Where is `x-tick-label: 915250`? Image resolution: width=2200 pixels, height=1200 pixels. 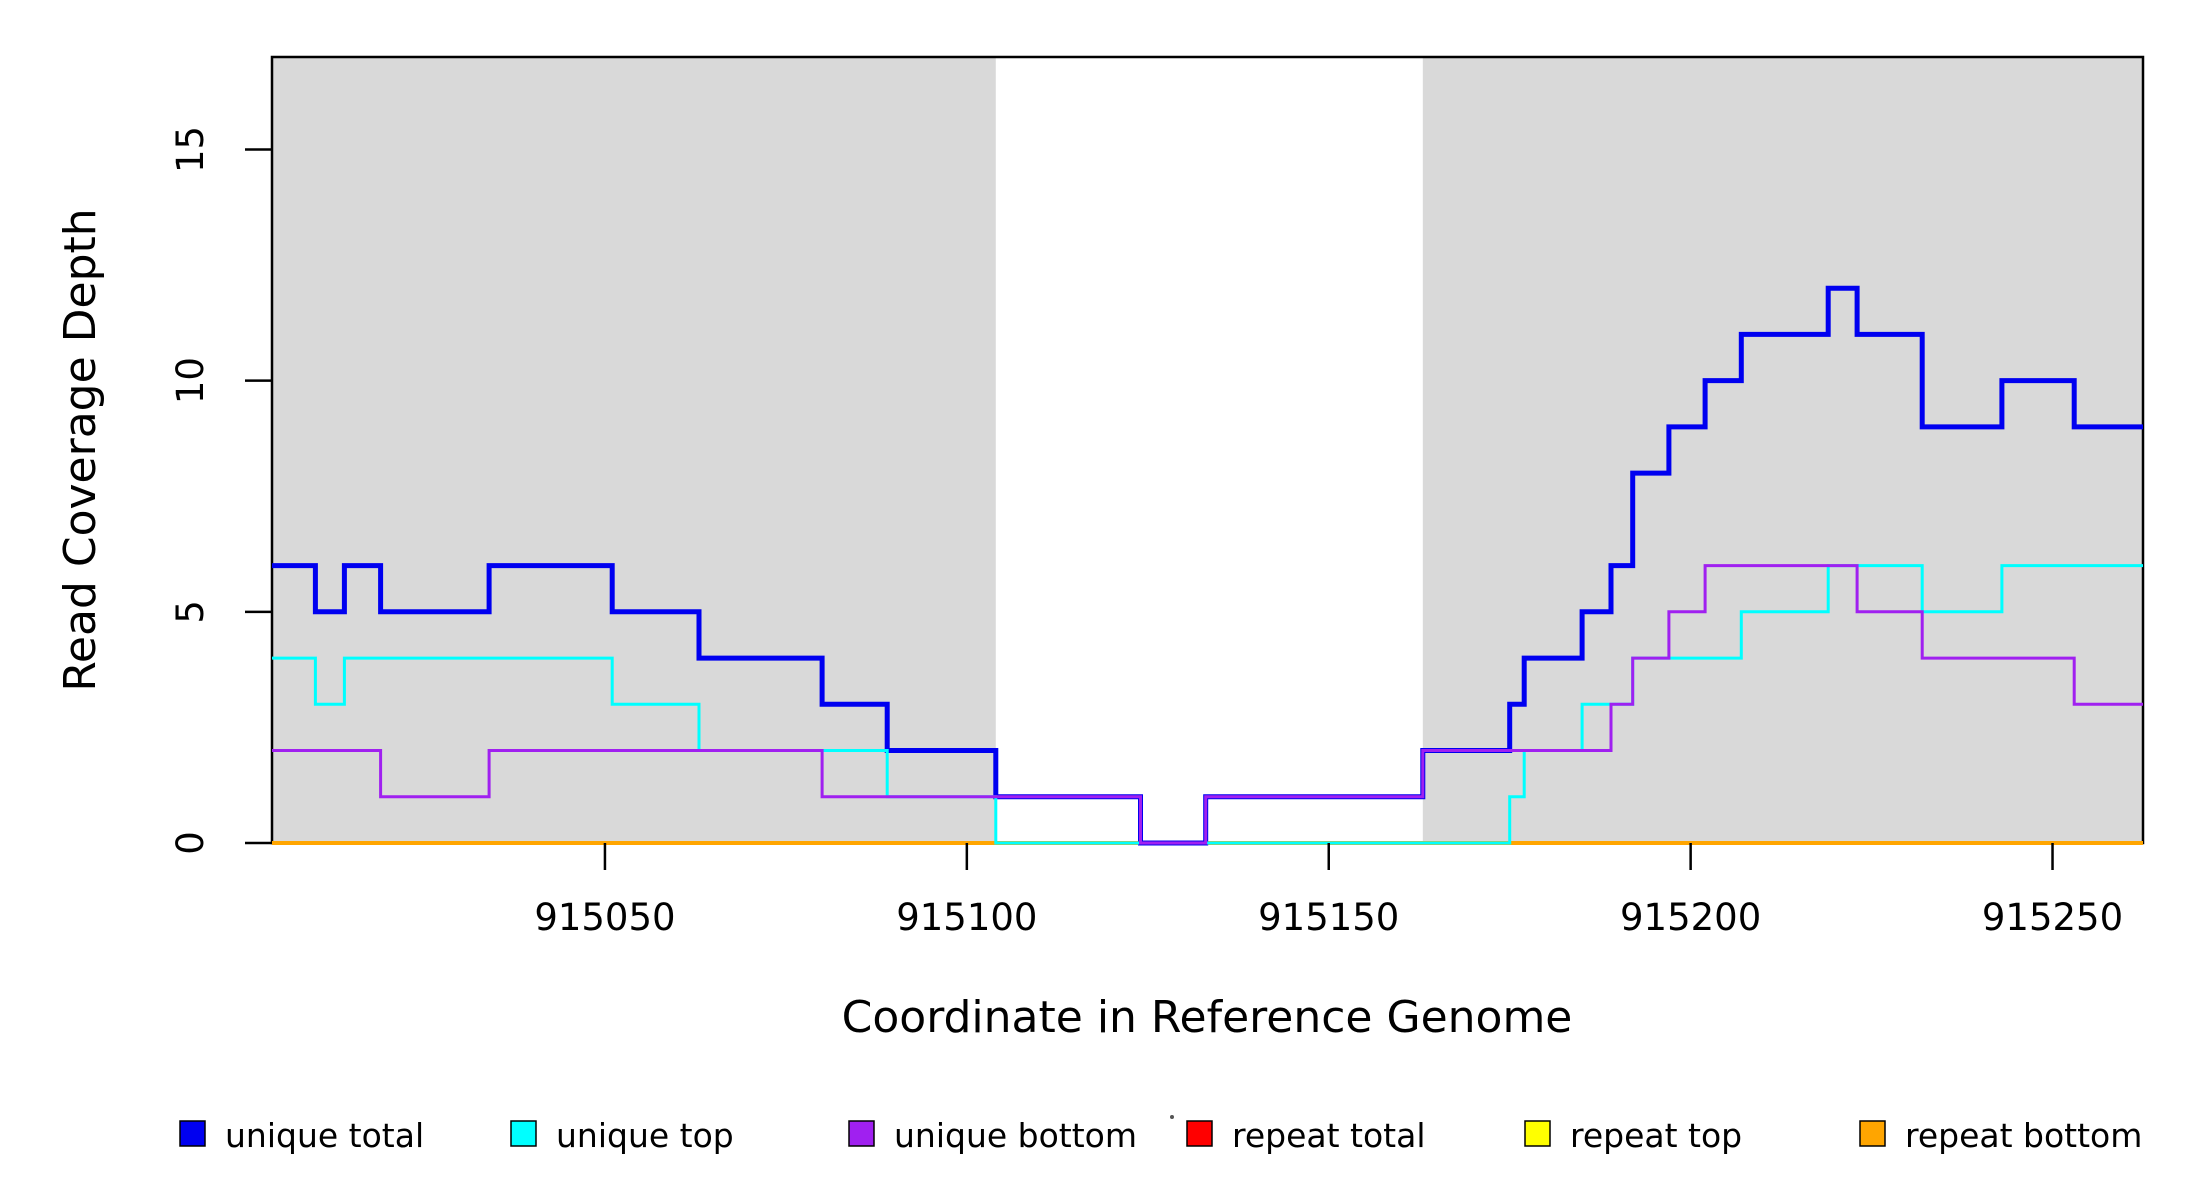 x-tick-label: 915250 is located at coordinates (2052, 917).